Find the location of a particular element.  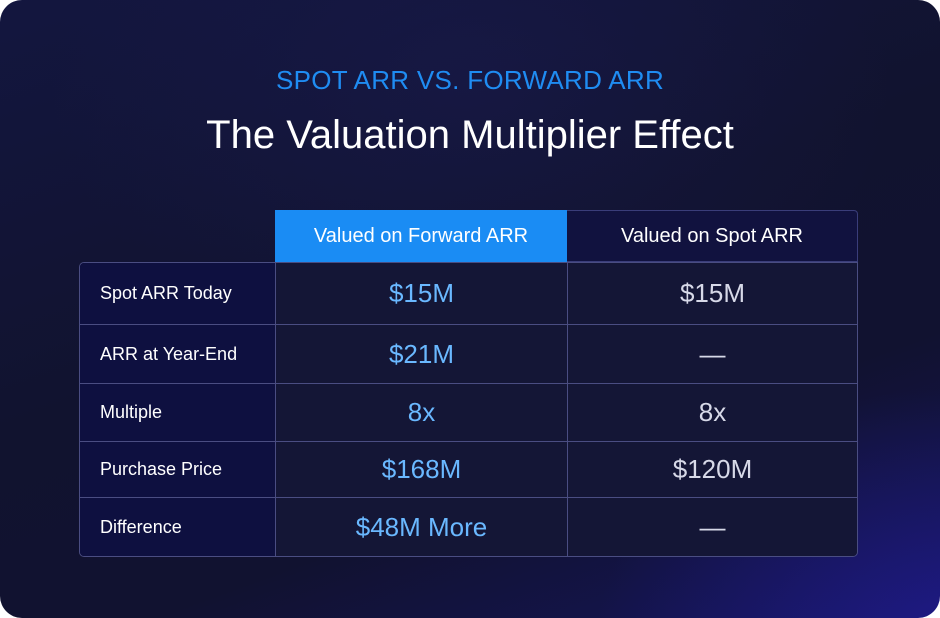

table-row-spot-arr-today: Spot ARR Today $15M $15M is located at coordinates (468, 293).